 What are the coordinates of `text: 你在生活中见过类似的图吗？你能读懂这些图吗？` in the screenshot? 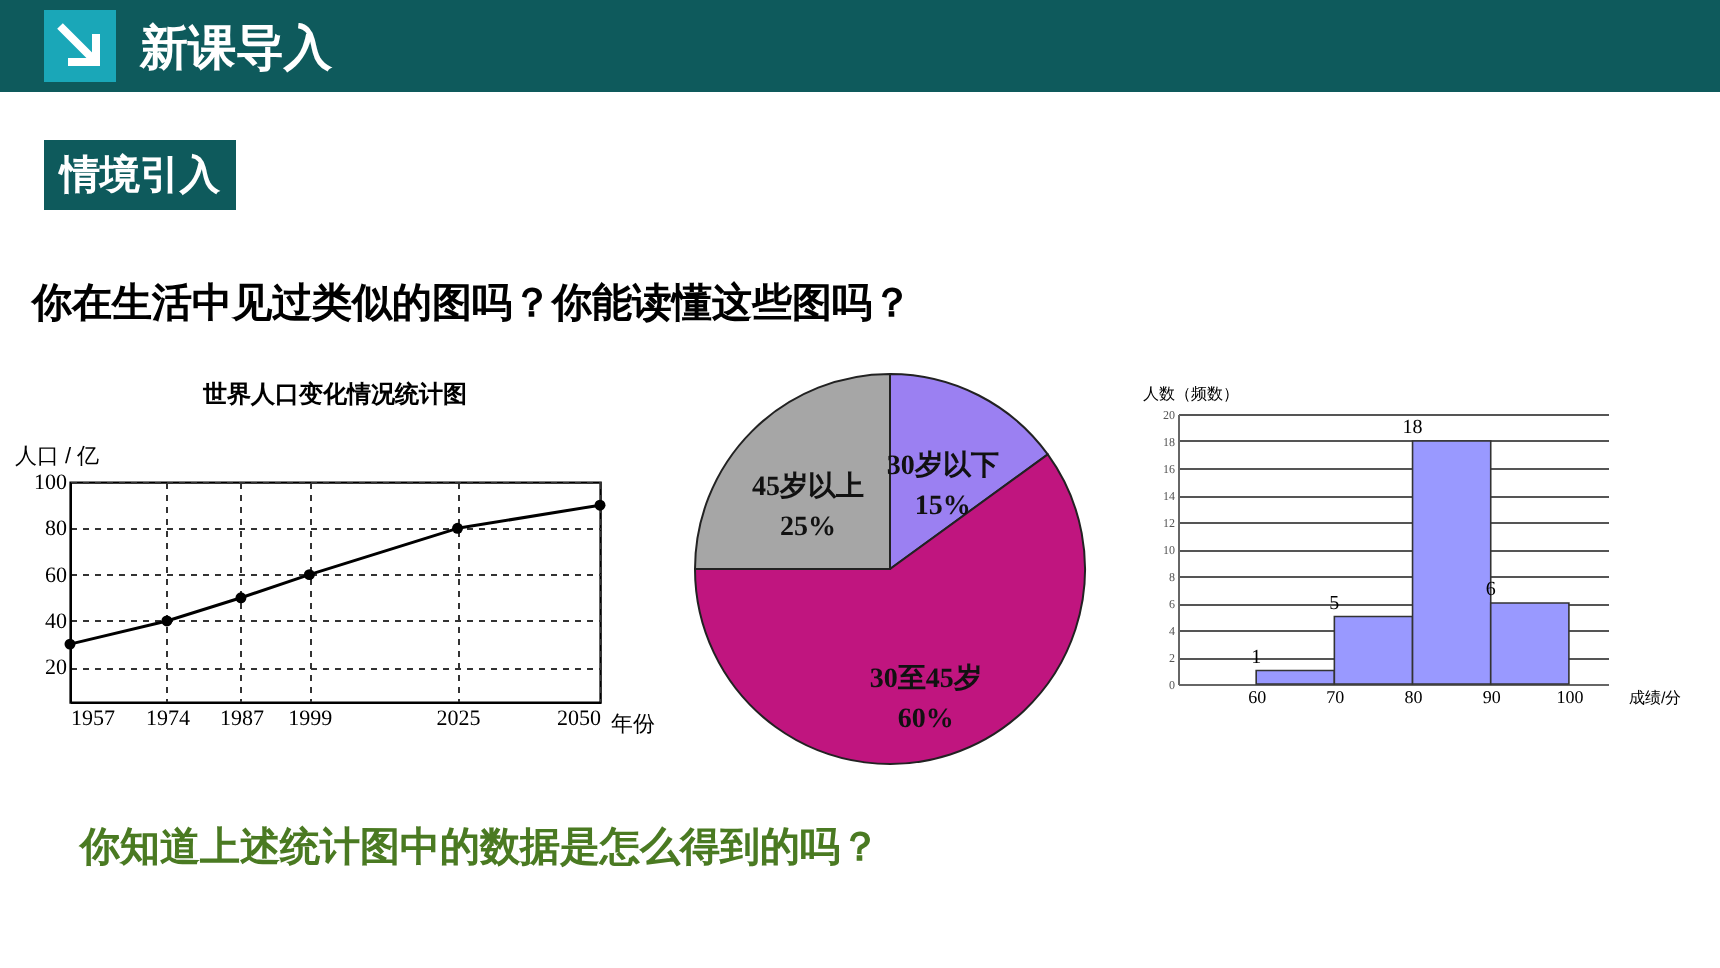 It's located at (472, 303).